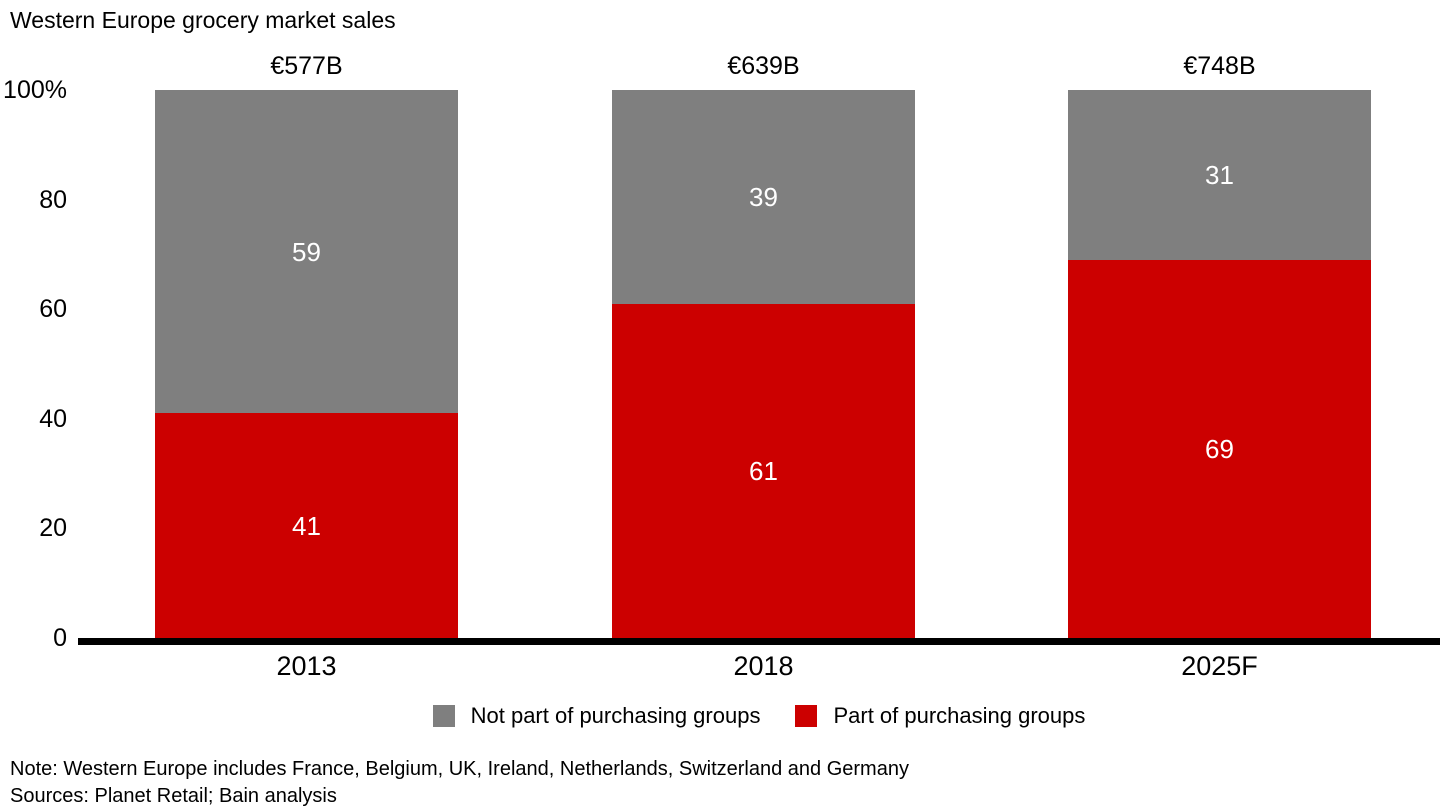 This screenshot has width=1440, height=810. What do you see at coordinates (203, 20) in the screenshot?
I see `chart-title: Western Europe grocery market sales` at bounding box center [203, 20].